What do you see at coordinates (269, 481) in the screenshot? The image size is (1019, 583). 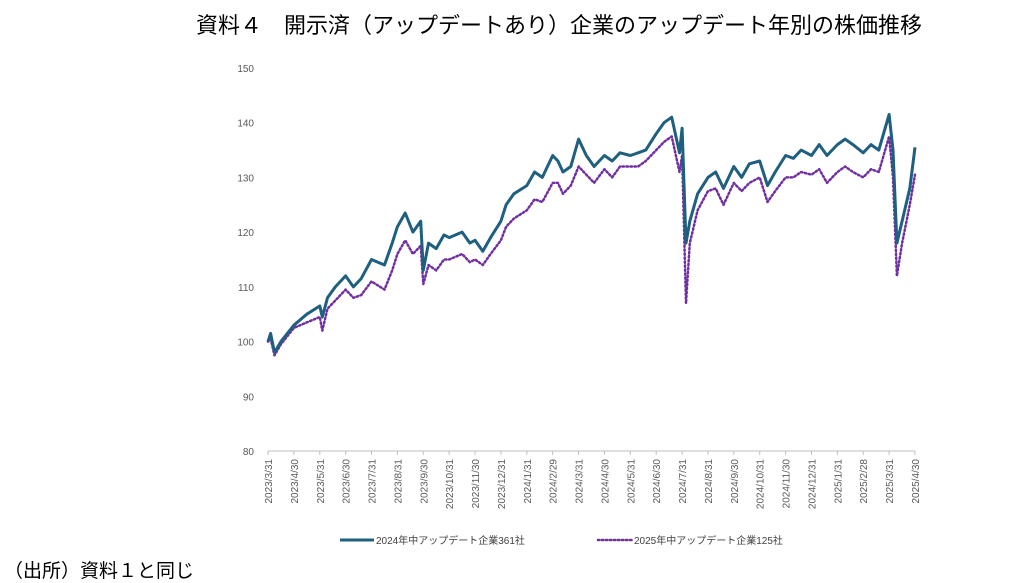 I see `x-tick-label: 2023/3/31` at bounding box center [269, 481].